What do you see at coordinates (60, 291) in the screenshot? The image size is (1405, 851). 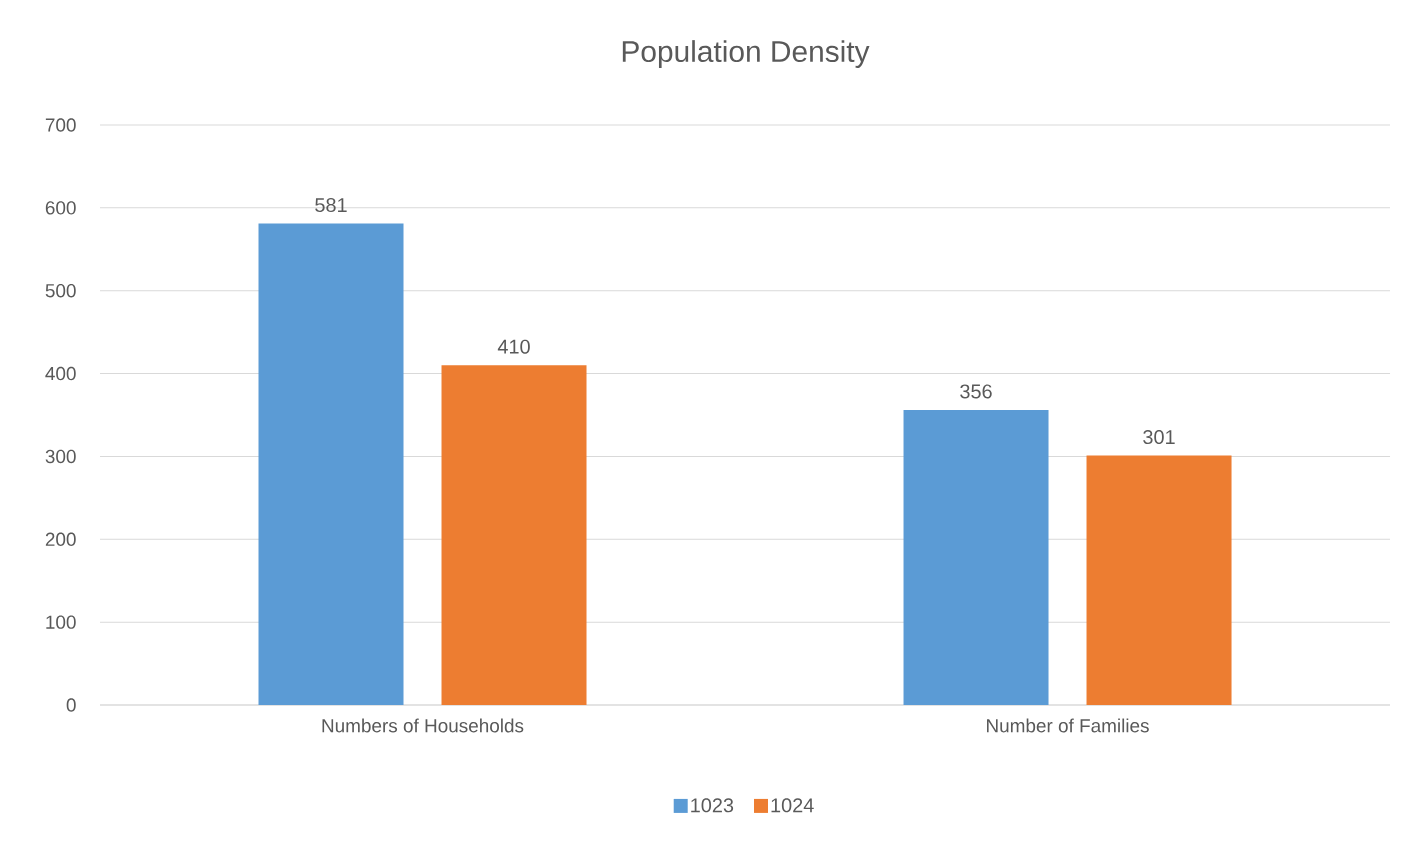 I see `y-tick-label: 500` at bounding box center [60, 291].